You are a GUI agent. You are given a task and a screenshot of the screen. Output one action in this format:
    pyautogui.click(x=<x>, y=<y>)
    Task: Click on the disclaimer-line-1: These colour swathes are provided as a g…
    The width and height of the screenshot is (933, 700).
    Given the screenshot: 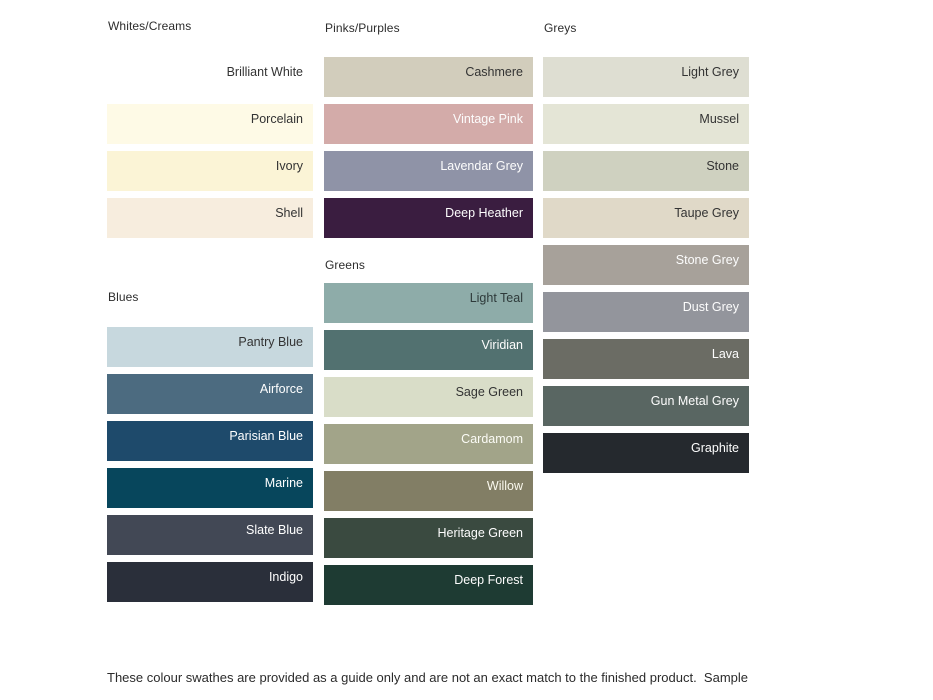 What is the action you would take?
    pyautogui.click(x=427, y=677)
    